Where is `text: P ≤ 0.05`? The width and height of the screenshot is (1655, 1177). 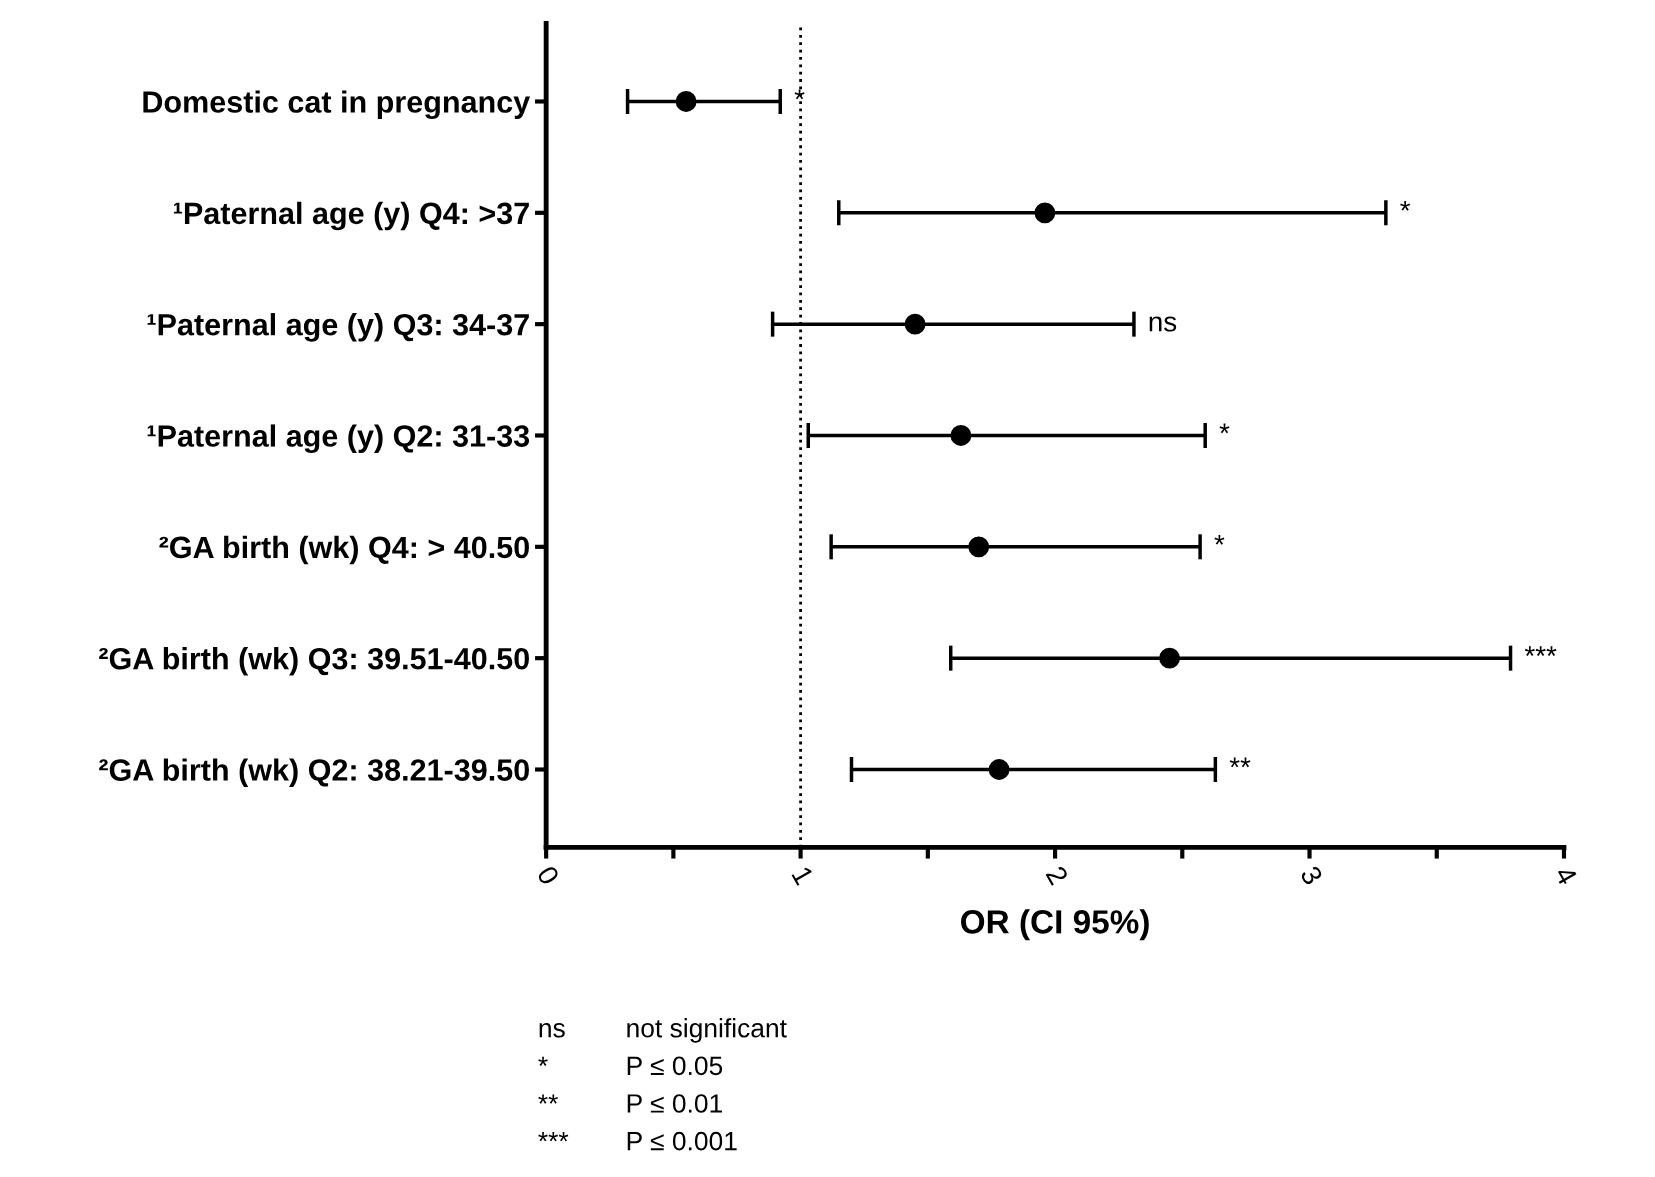
text: P ≤ 0.05 is located at coordinates (675, 1066).